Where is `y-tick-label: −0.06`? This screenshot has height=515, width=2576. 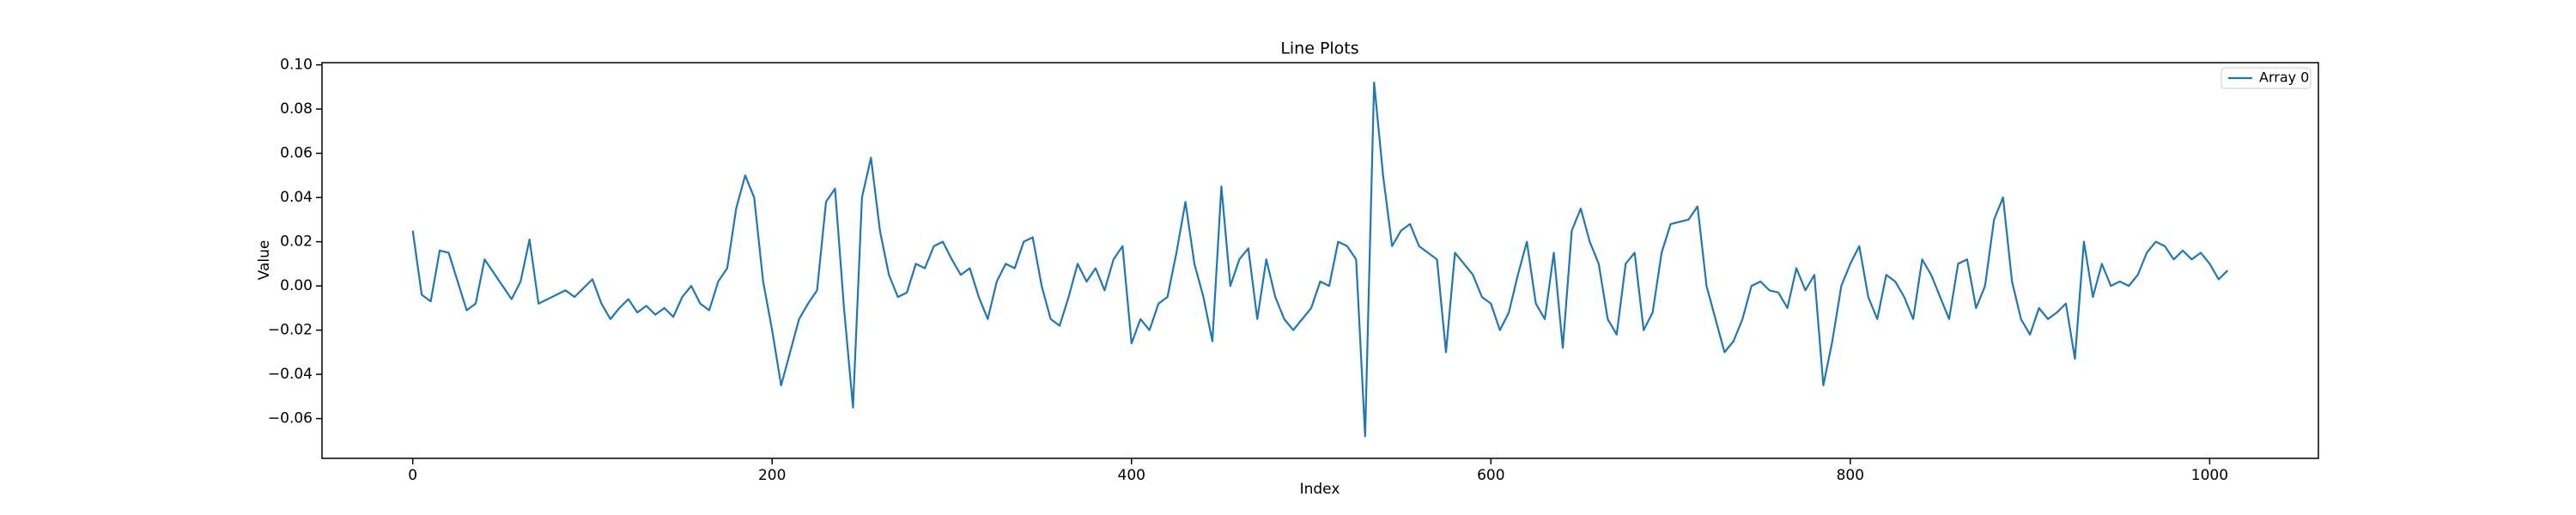
y-tick-label: −0.06 is located at coordinates (291, 418).